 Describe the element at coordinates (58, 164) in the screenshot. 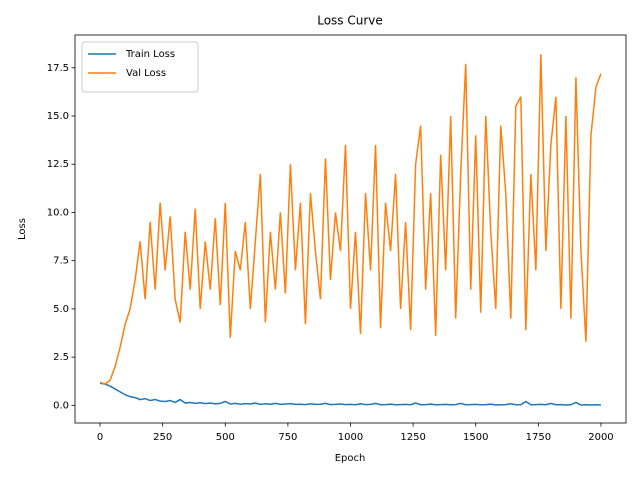

I see `y-tick-label: 12.5` at that location.